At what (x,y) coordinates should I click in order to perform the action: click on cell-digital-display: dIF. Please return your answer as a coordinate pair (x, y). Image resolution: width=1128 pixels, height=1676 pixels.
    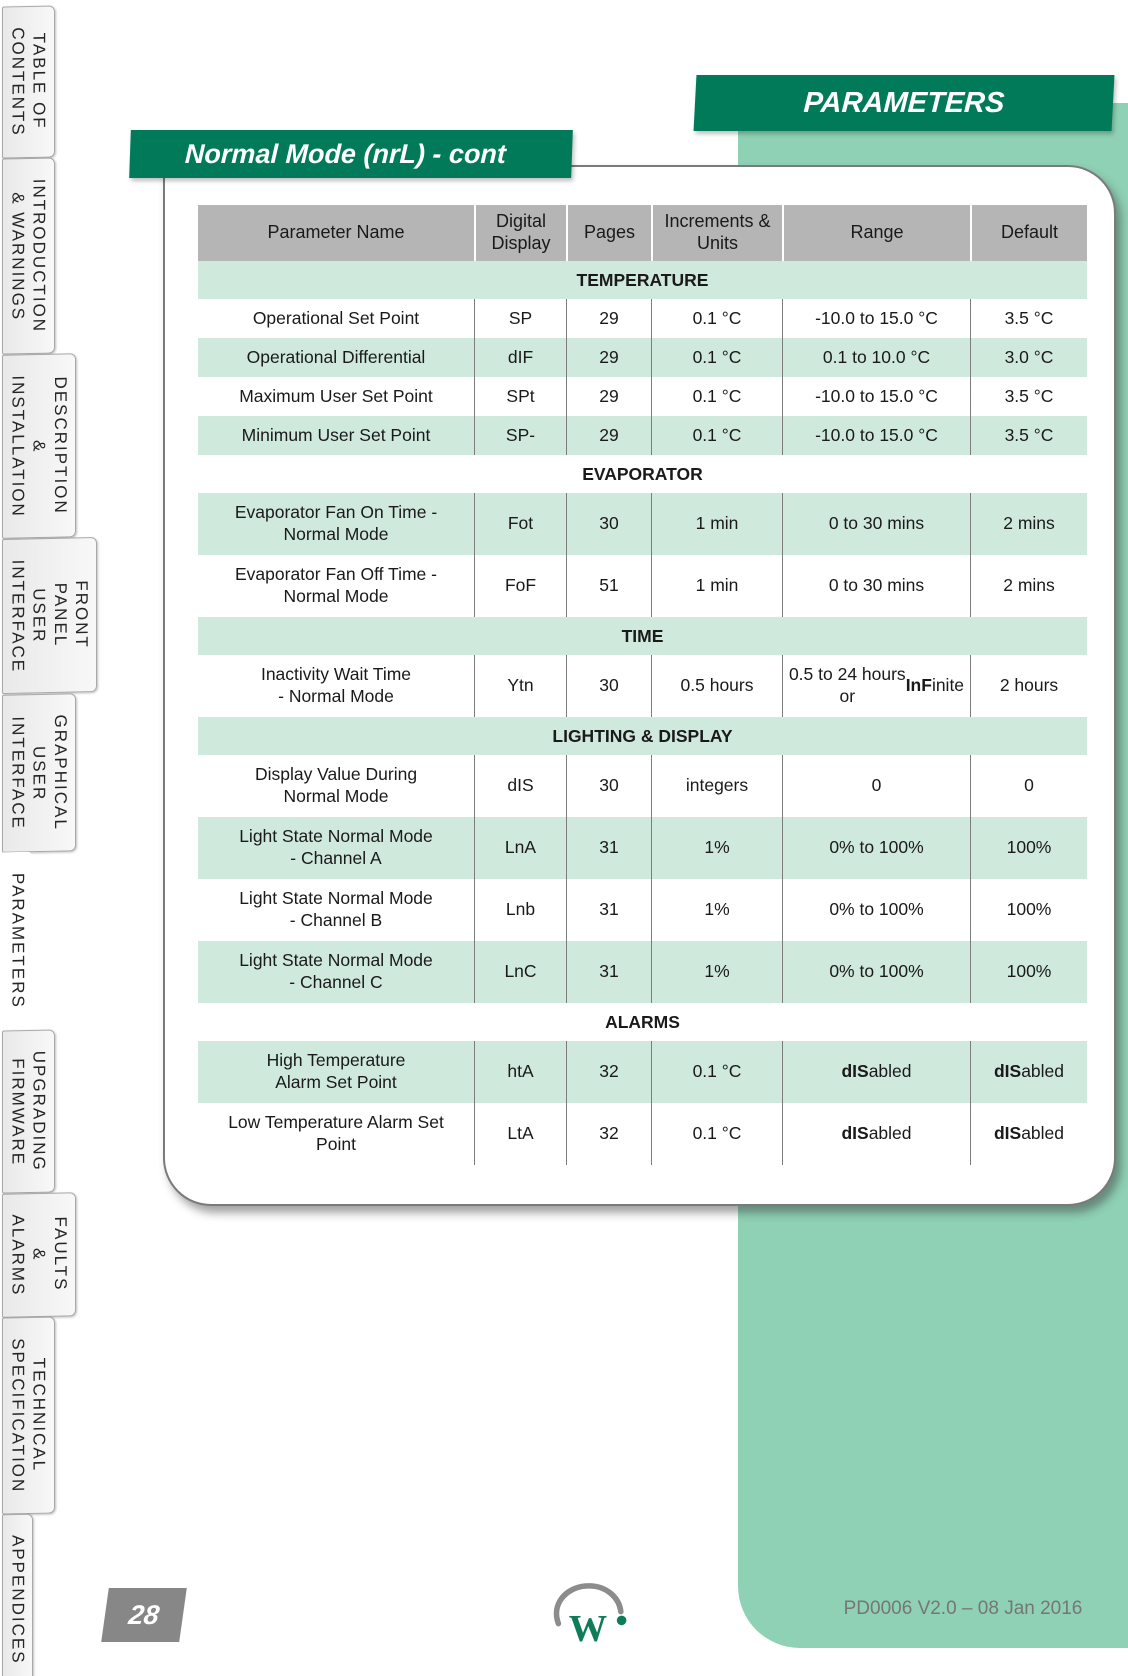
    Looking at the image, I should click on (520, 357).